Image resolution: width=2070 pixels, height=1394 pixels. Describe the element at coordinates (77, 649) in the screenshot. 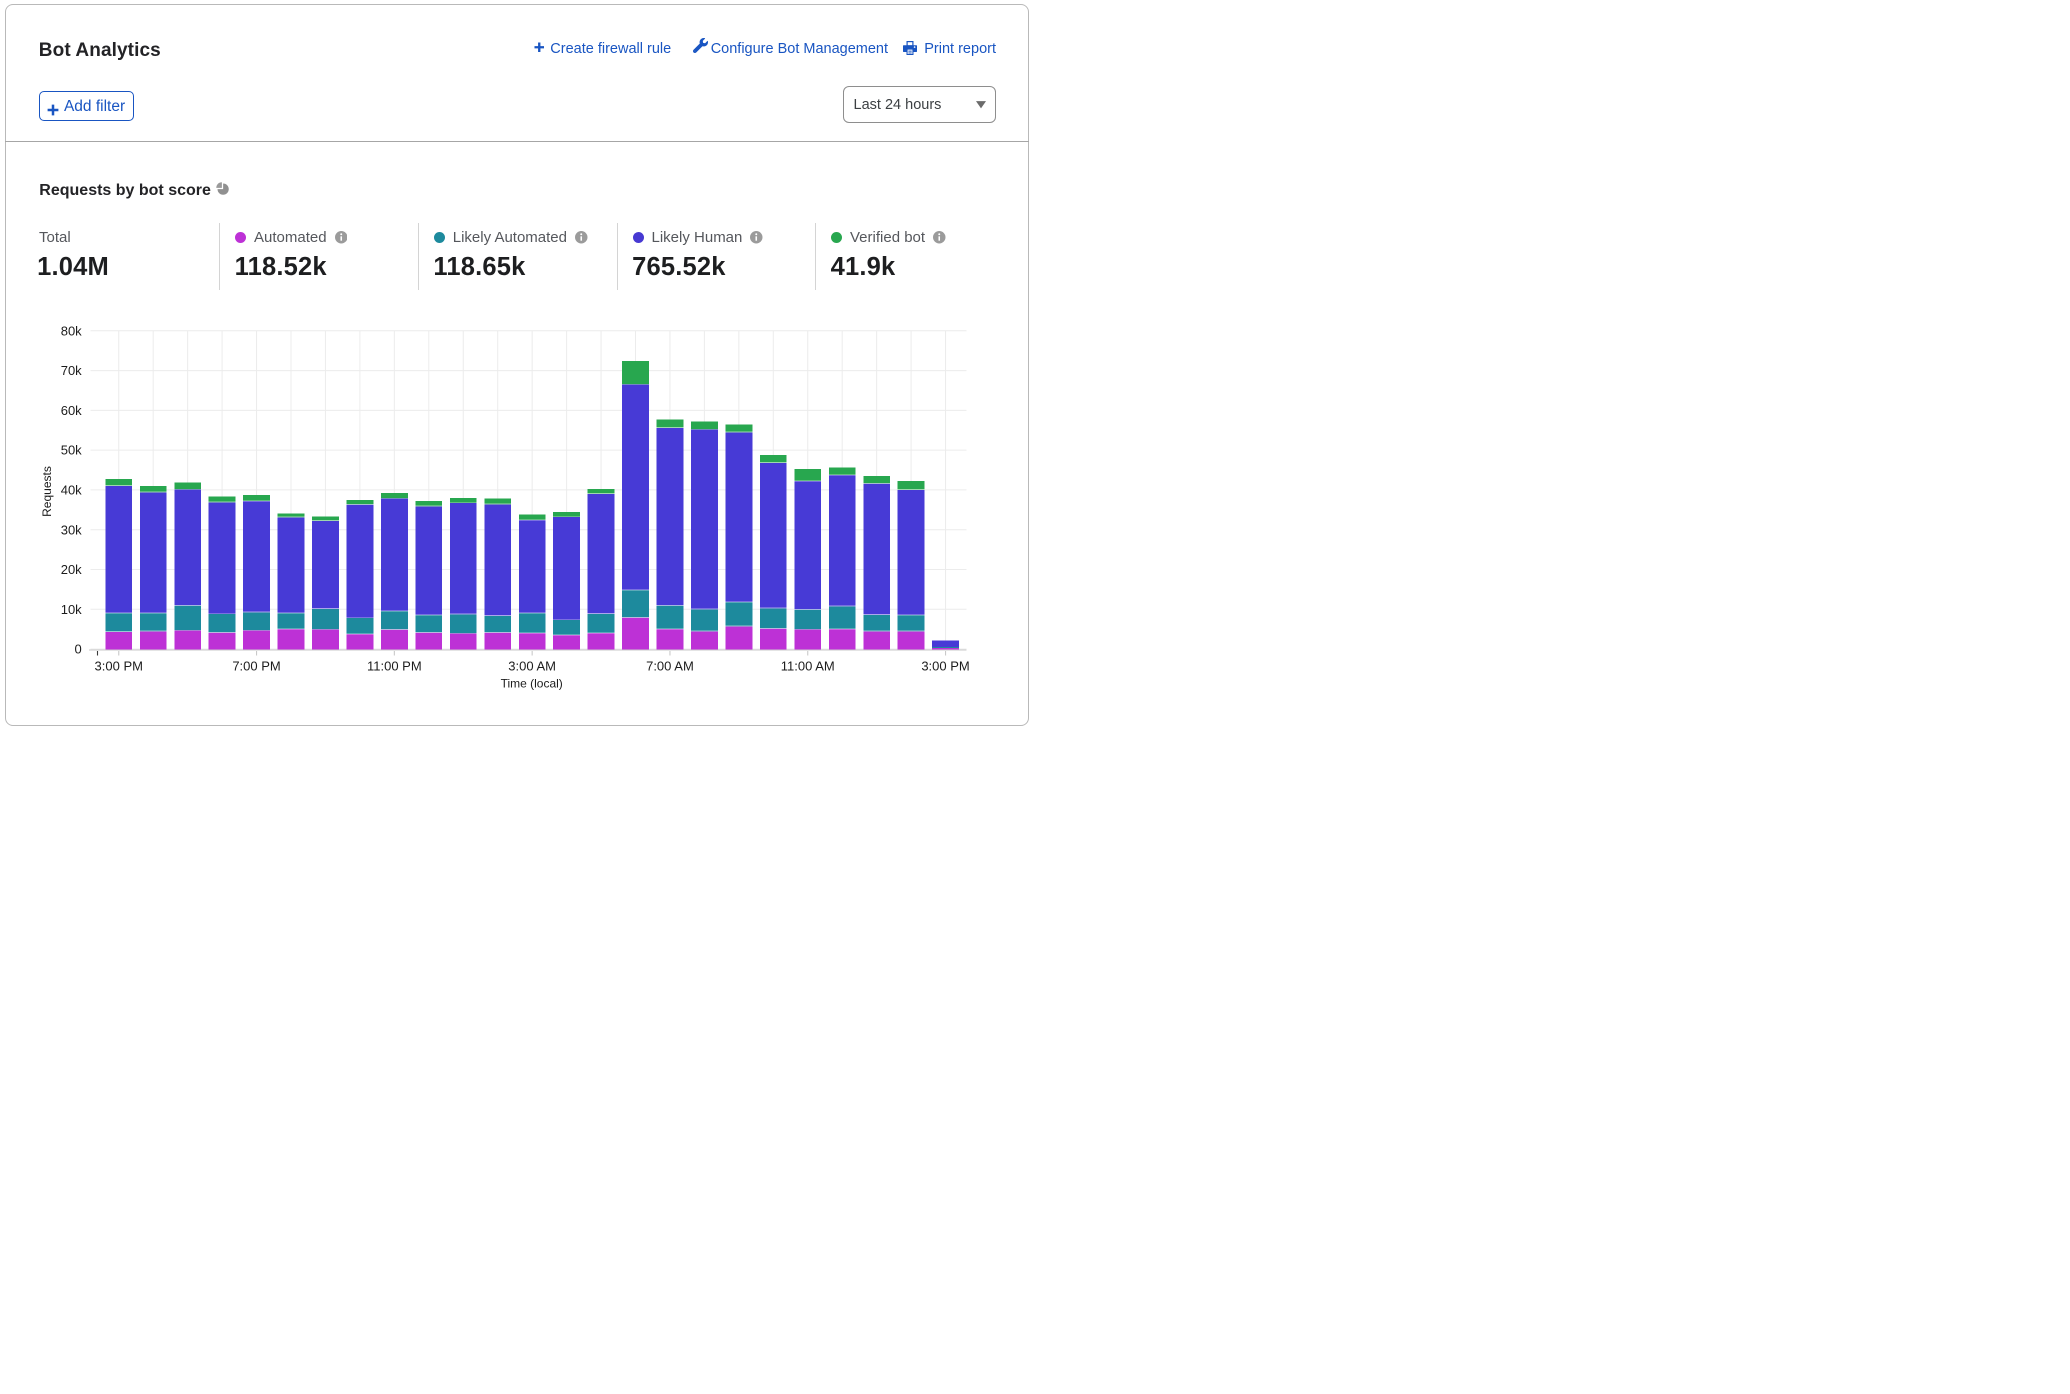

I see `svg-text: 0` at that location.